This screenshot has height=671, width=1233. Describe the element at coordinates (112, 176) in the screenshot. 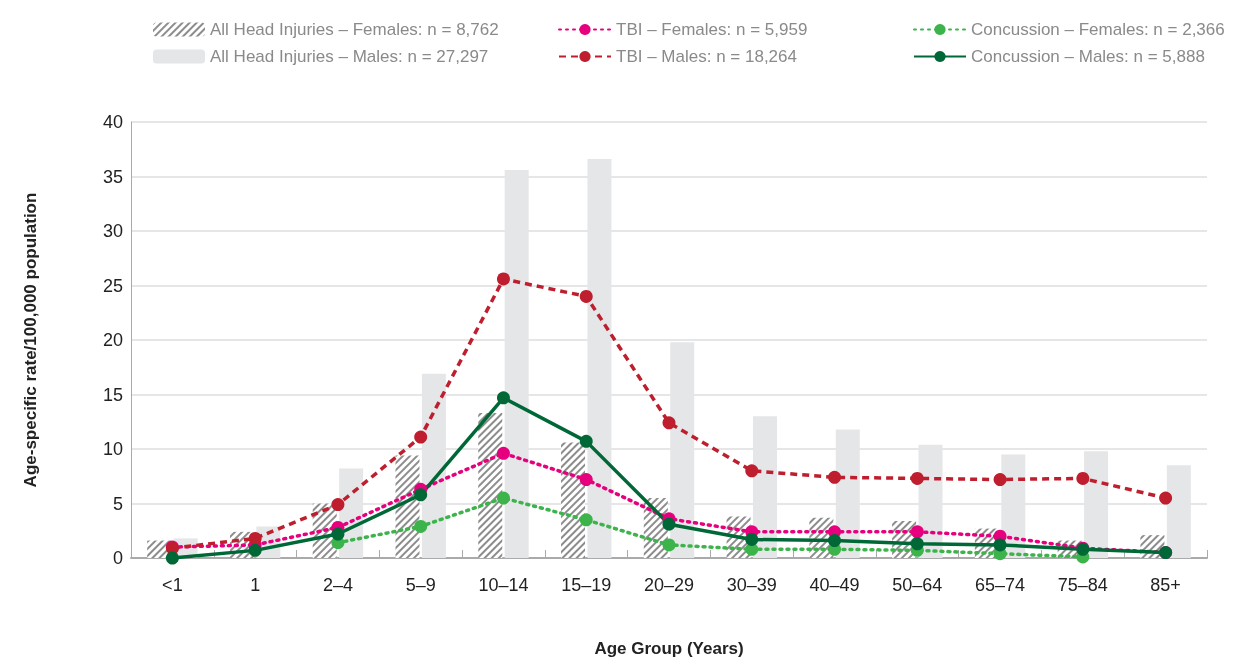

I see `y-tick-label: 35` at that location.